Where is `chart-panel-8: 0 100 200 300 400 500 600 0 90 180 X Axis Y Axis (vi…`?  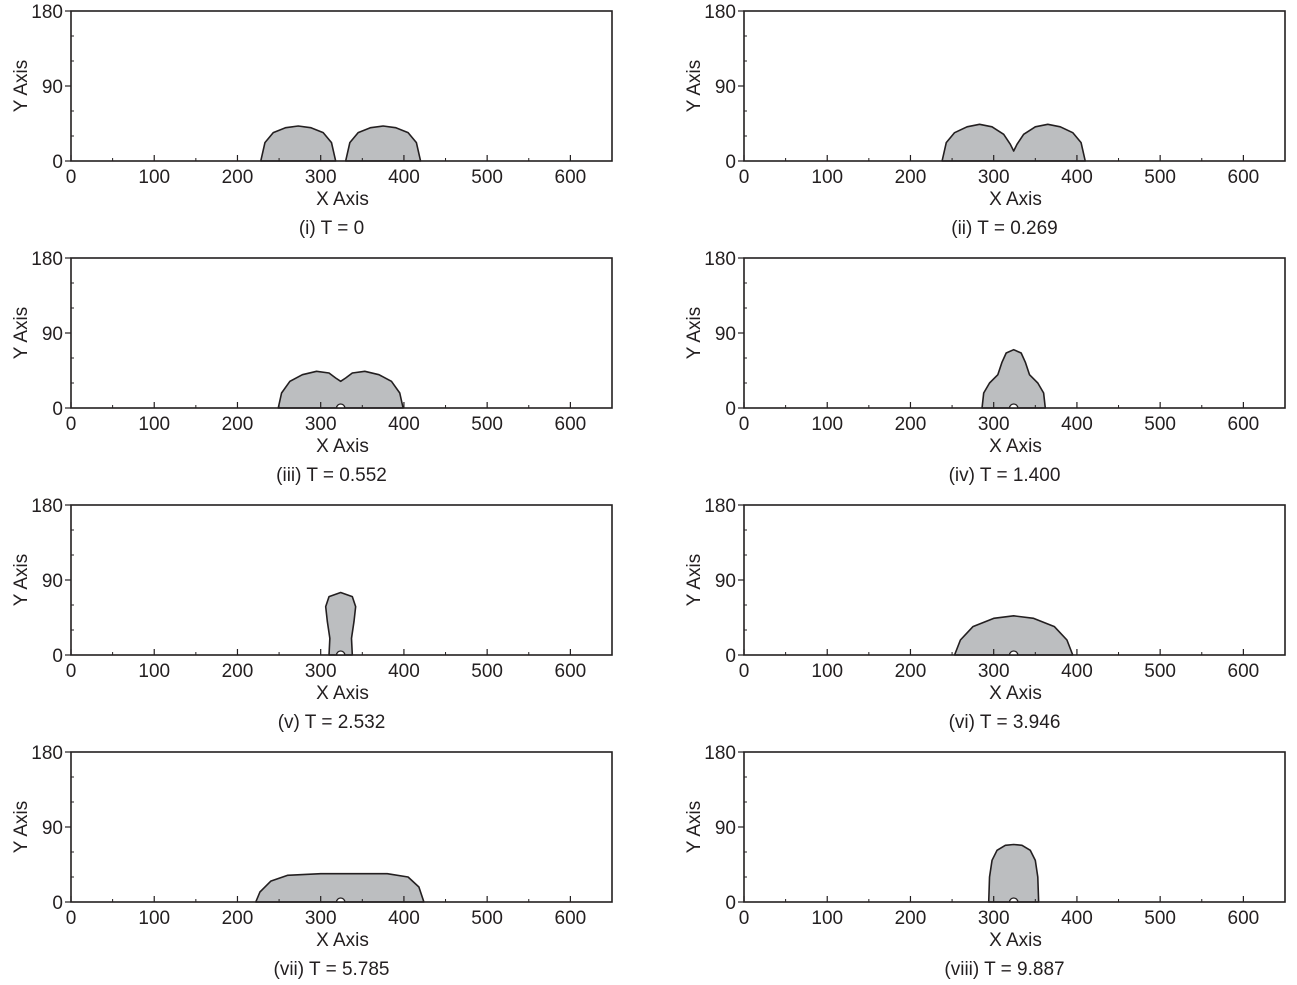 chart-panel-8: 0 100 200 300 400 500 600 0 90 180 X Axis Y Axis (vi… is located at coordinates (985, 861).